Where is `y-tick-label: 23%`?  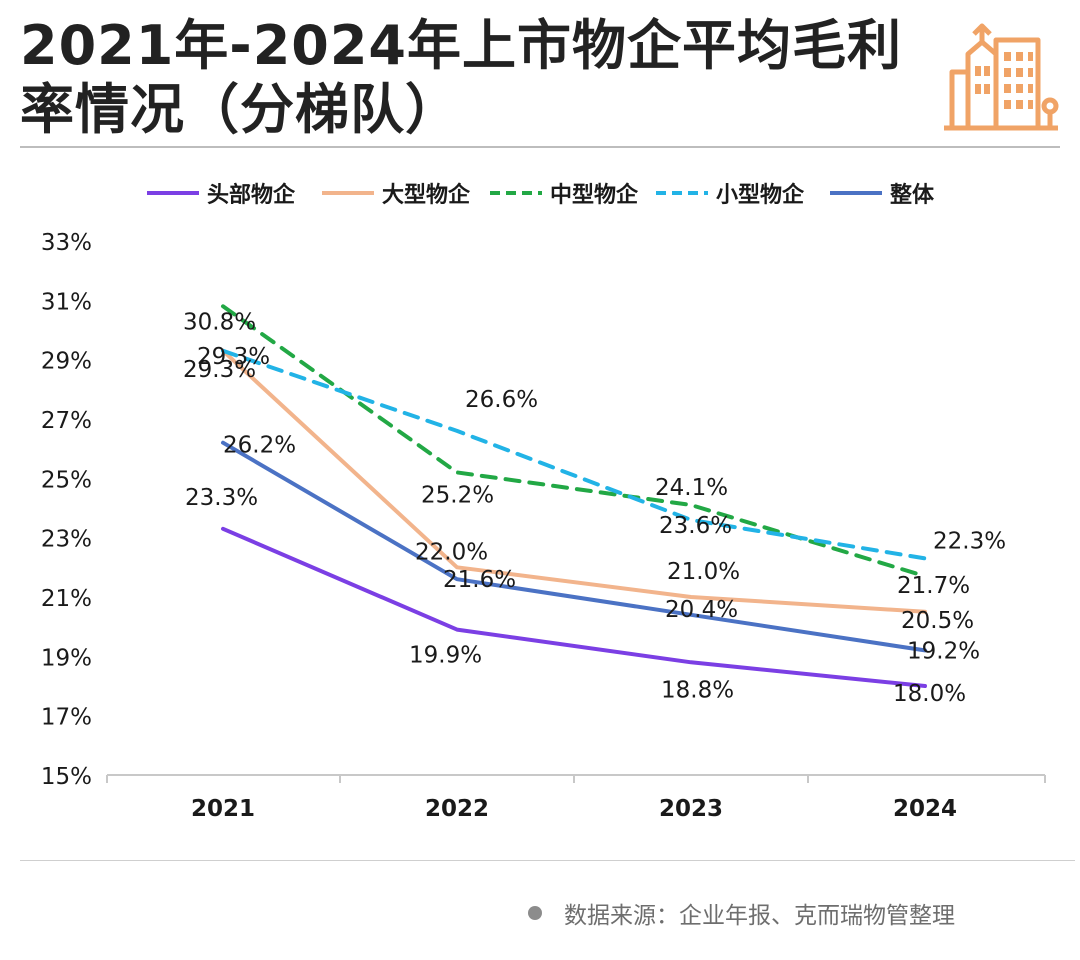 y-tick-label: 23% is located at coordinates (66, 540).